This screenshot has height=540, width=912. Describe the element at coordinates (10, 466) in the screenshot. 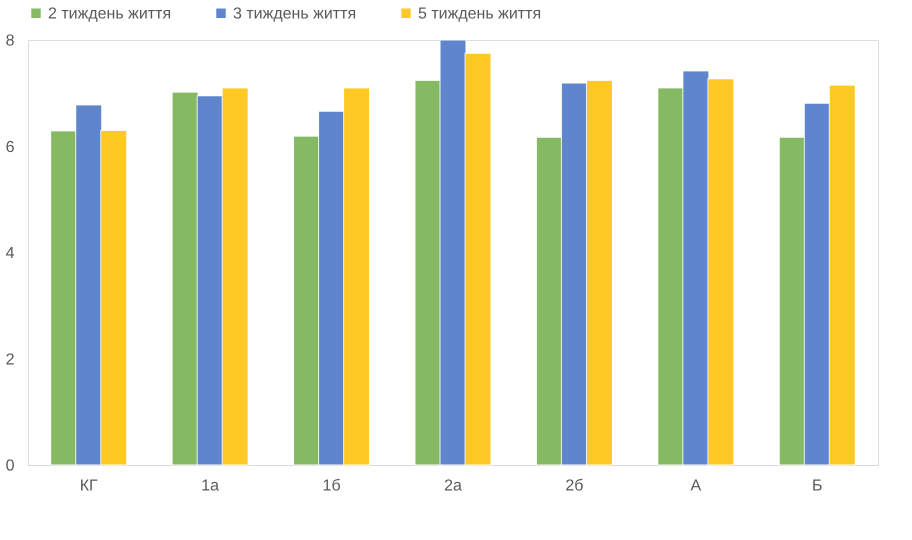

I see `y-tick-label: 0` at that location.